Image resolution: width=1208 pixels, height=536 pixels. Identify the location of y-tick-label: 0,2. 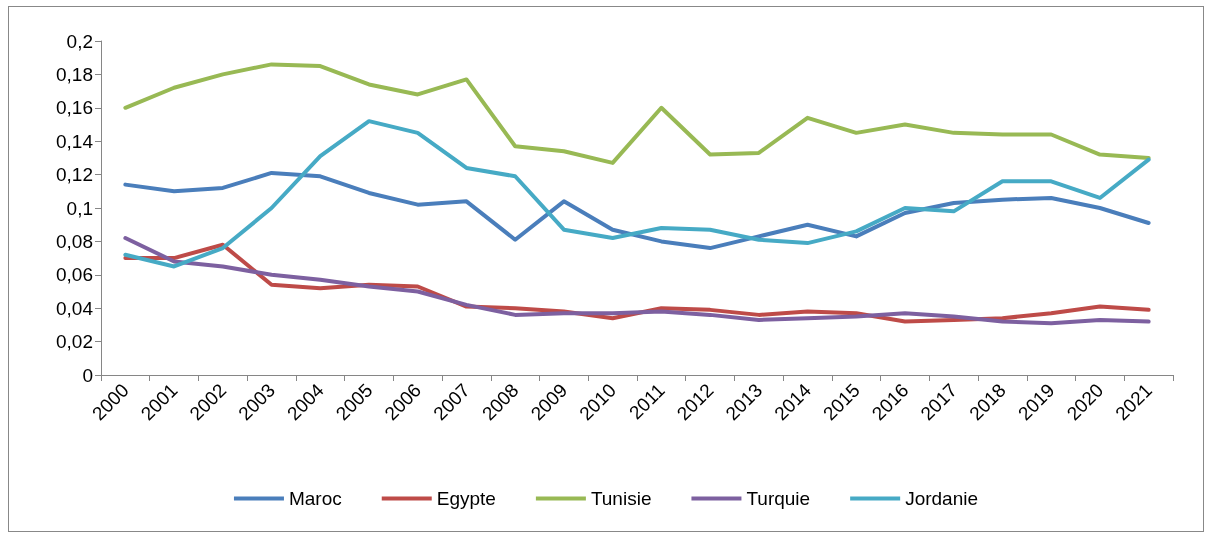
(79, 41).